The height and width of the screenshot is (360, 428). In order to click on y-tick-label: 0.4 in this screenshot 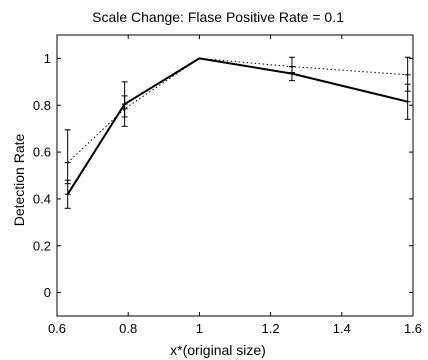, I will do `click(42, 198)`.